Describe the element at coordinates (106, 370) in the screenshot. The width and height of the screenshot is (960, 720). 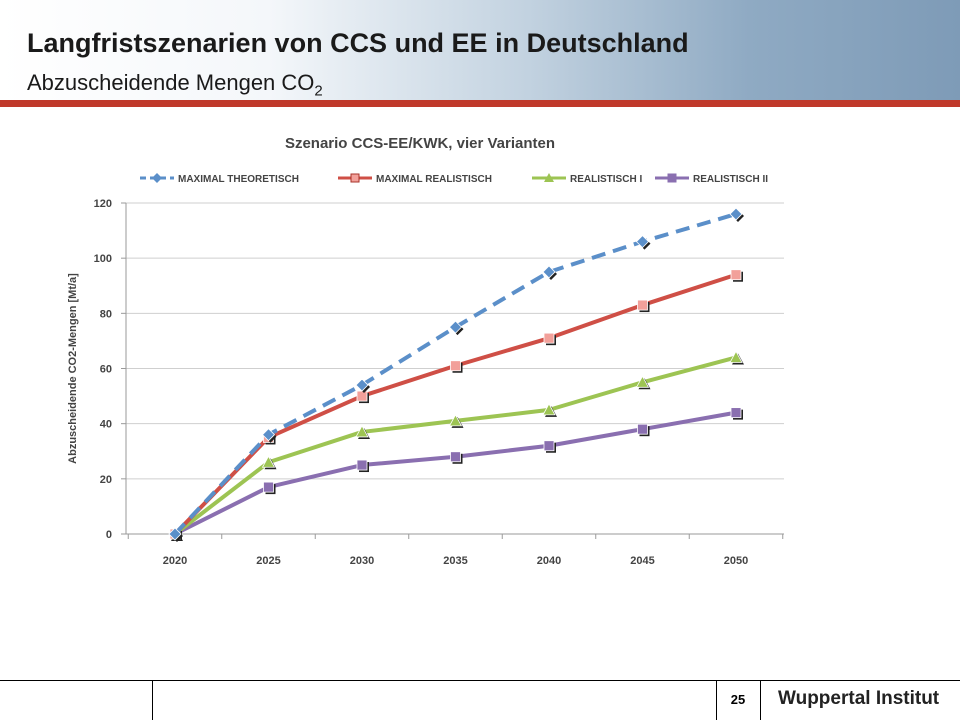
I see `y-tick-label: 60` at that location.